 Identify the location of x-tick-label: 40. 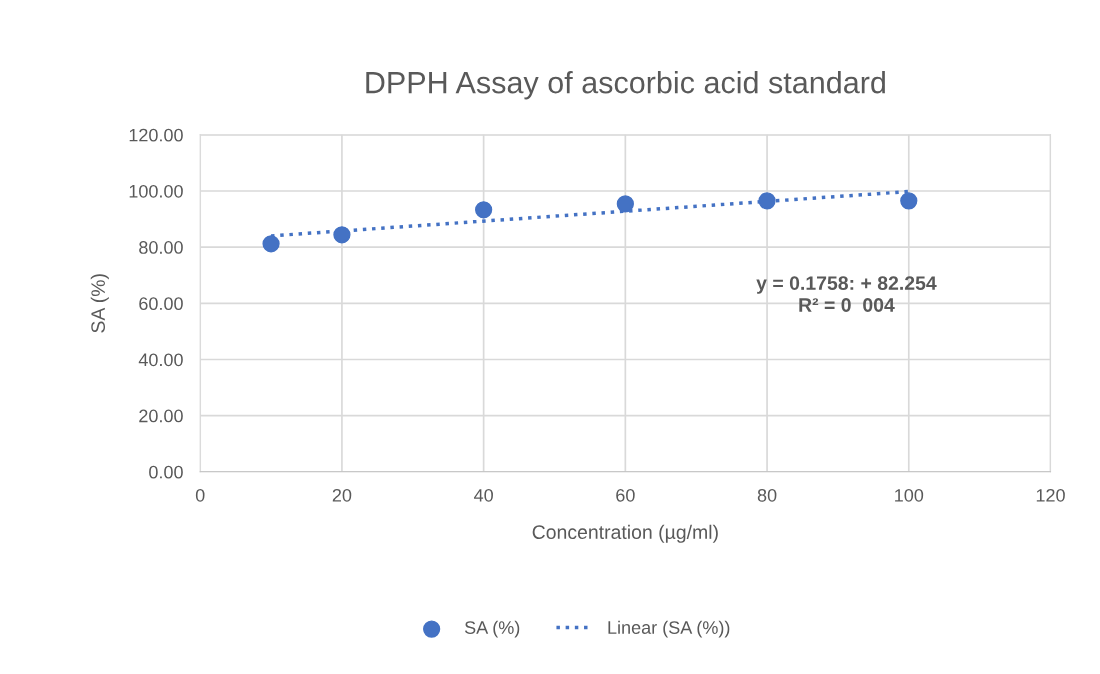
(483, 495).